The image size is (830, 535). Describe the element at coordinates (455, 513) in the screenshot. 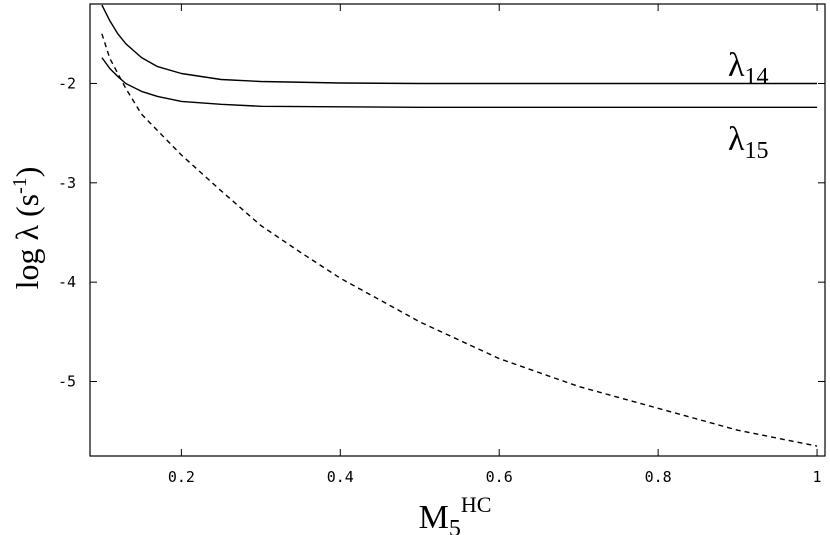

I see `x-axis-title: M5HC` at that location.